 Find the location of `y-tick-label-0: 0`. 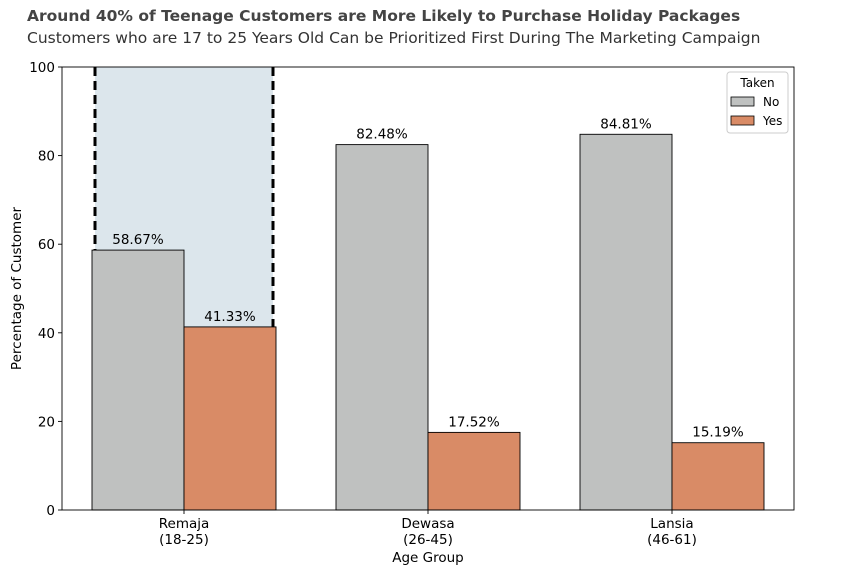

y-tick-label-0: 0 is located at coordinates (50, 511).